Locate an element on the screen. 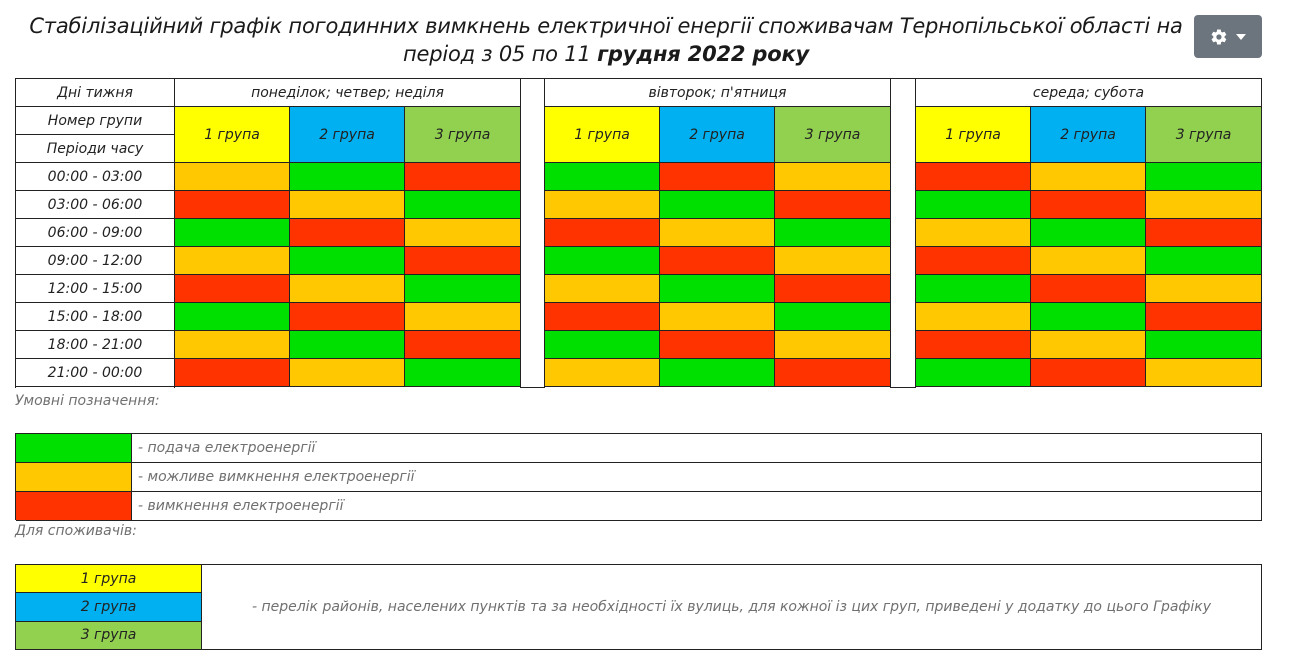 This screenshot has height=666, width=1292. time-period-7: 21:00 - 00:00 is located at coordinates (95, 373).